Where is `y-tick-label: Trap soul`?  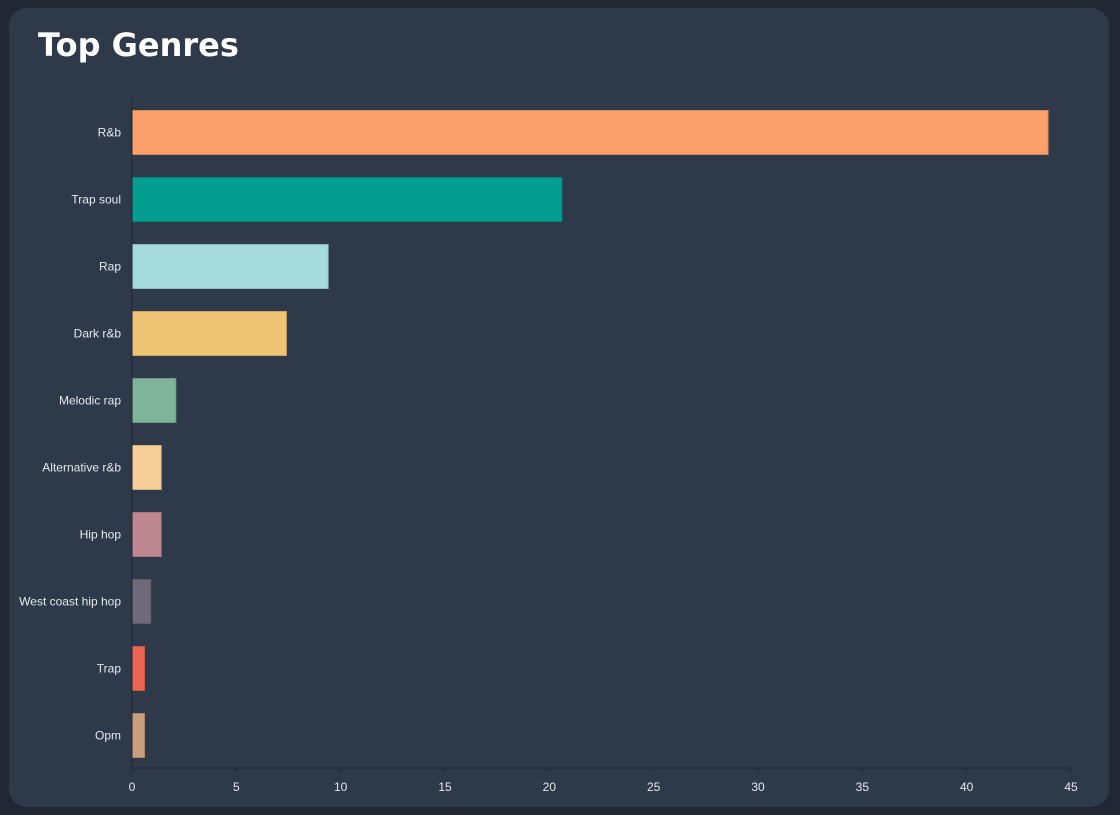
y-tick-label: Trap soul is located at coordinates (96, 200).